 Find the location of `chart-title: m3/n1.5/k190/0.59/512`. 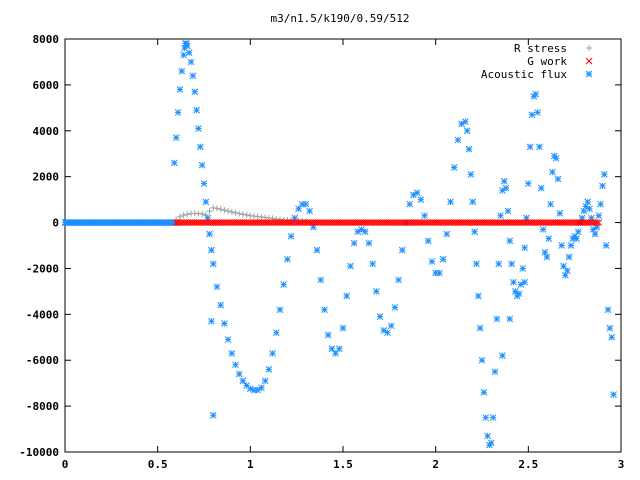

chart-title: m3/n1.5/k190/0.59/512 is located at coordinates (339, 18).